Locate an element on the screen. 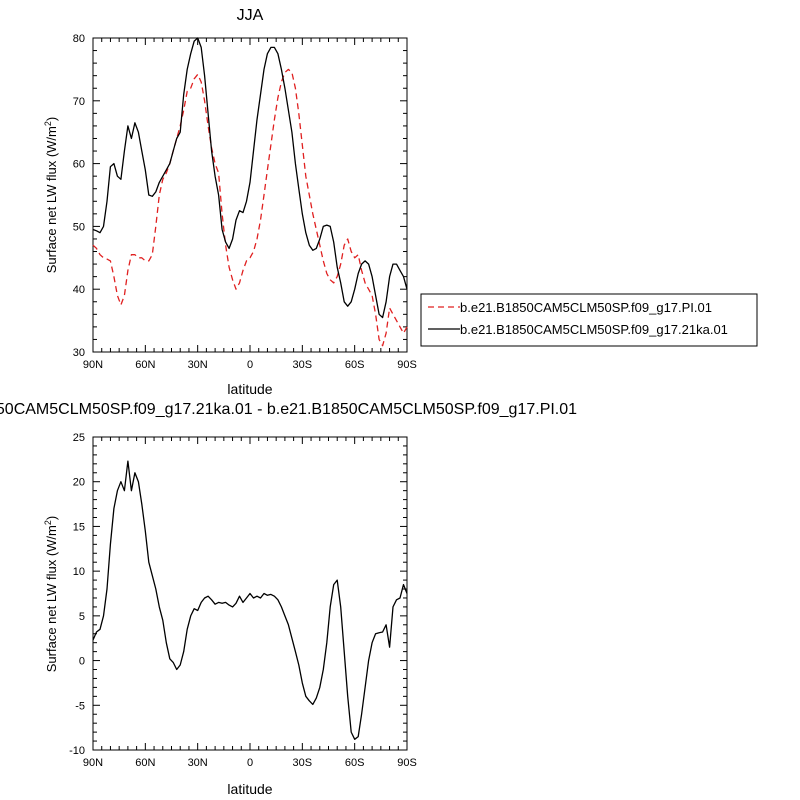  bottom-y-axis-label-sup: 2 is located at coordinates (48, 522).